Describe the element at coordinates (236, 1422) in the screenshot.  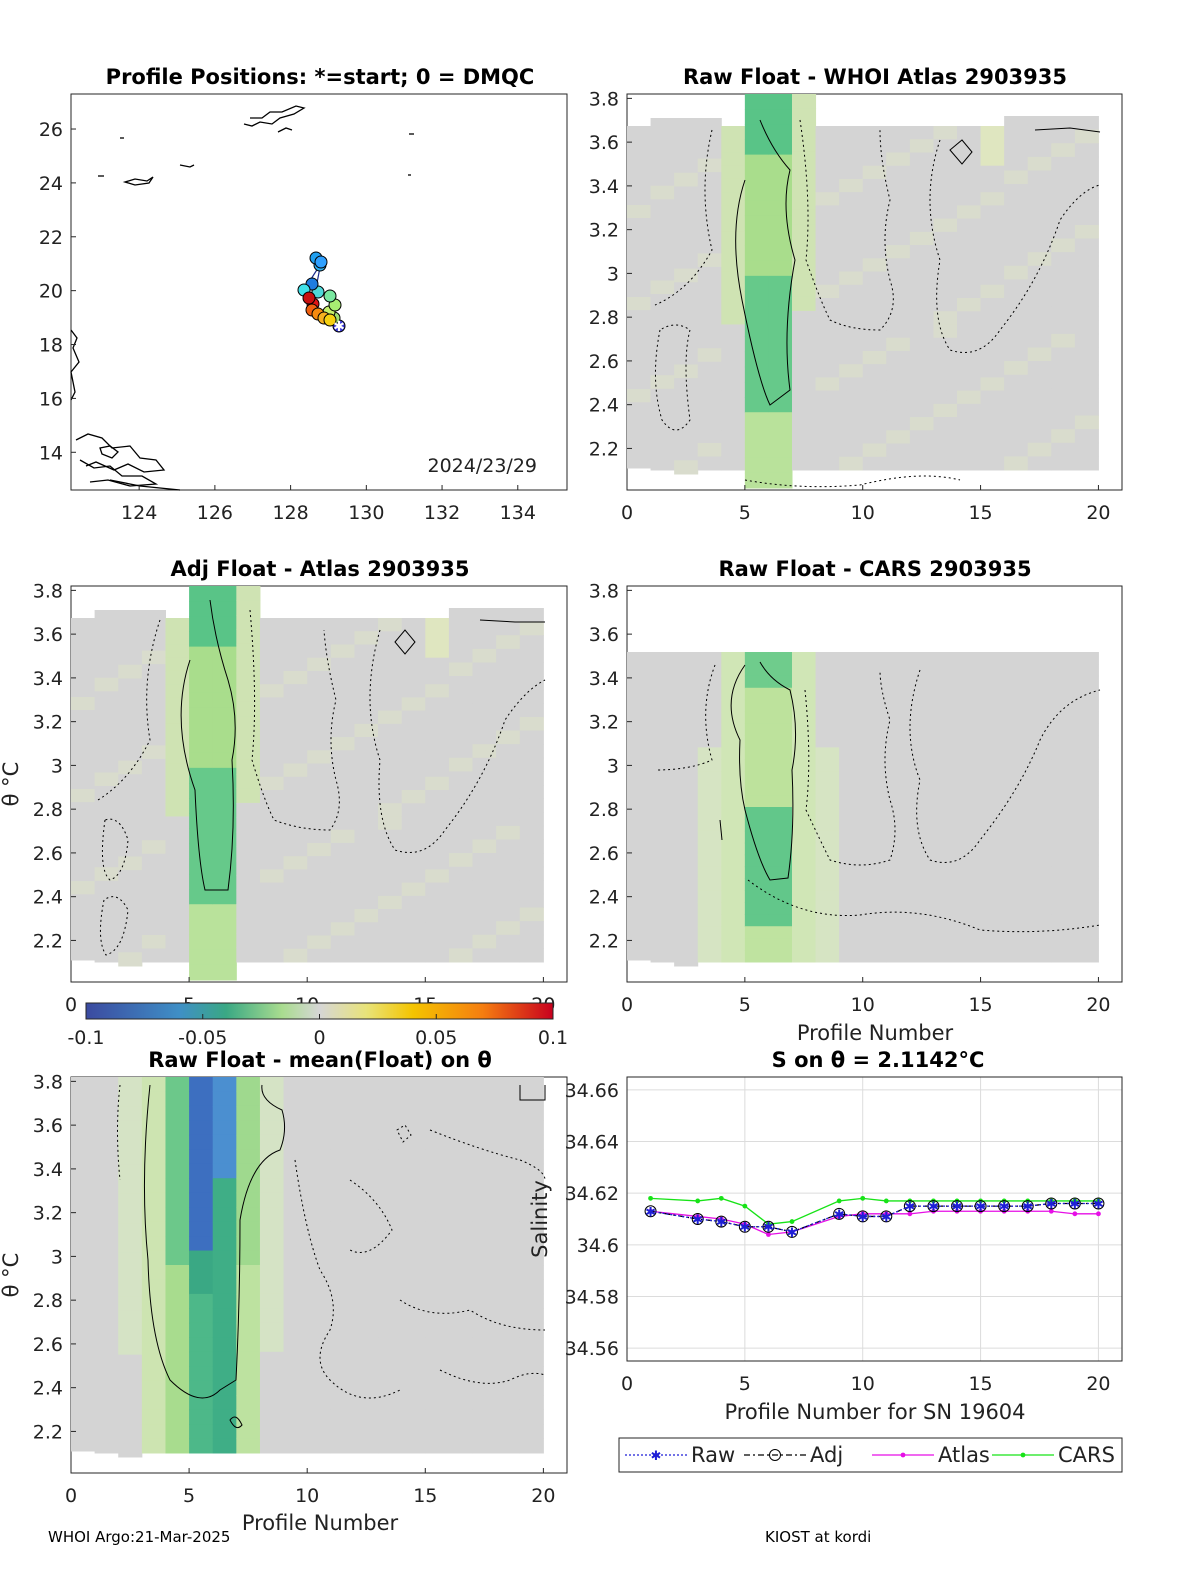
I see `contour-solid-closed` at that location.